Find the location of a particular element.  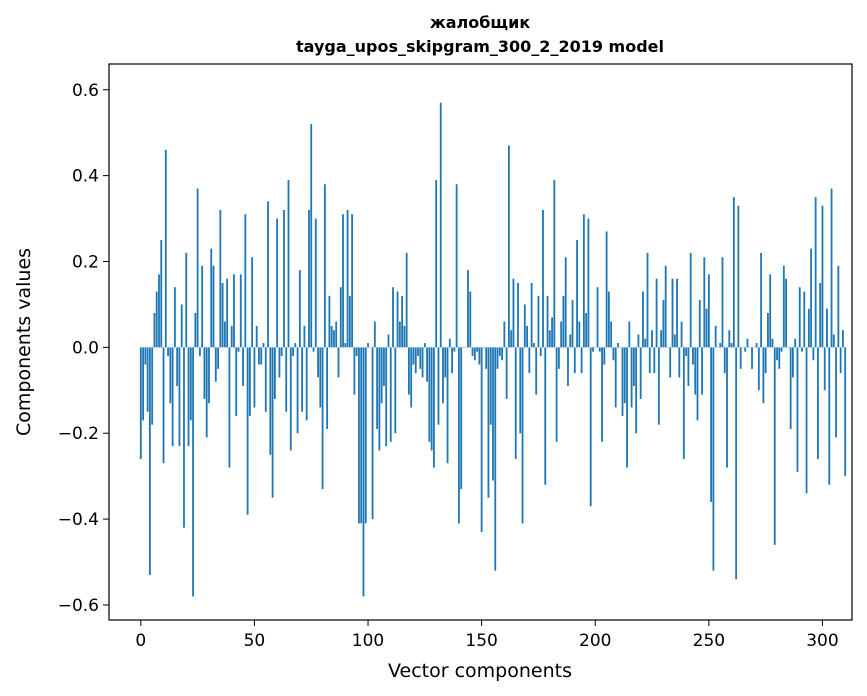

y-tick-label: 0.2 is located at coordinates (85, 262).